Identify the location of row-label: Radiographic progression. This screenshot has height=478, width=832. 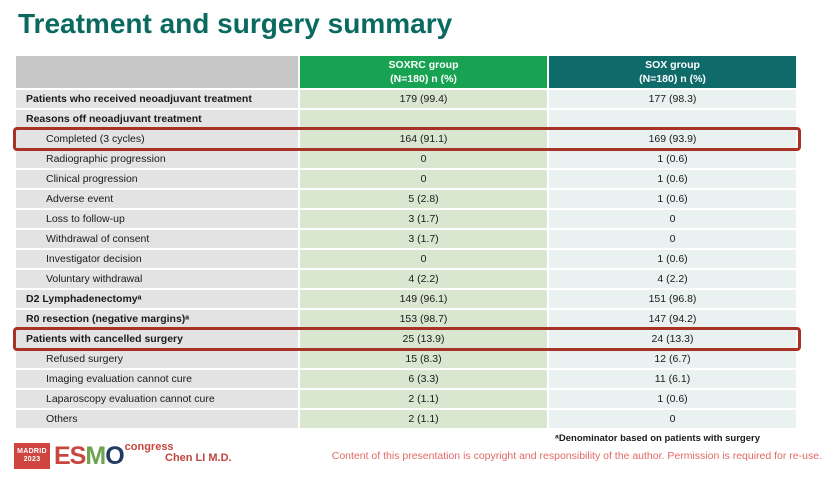
(157, 159).